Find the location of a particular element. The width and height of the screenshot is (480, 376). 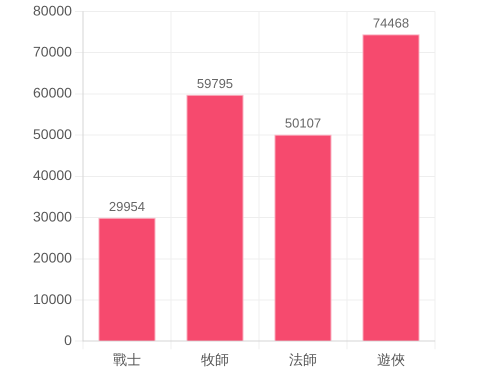

y-tick-label: 60000 is located at coordinates (52, 92).